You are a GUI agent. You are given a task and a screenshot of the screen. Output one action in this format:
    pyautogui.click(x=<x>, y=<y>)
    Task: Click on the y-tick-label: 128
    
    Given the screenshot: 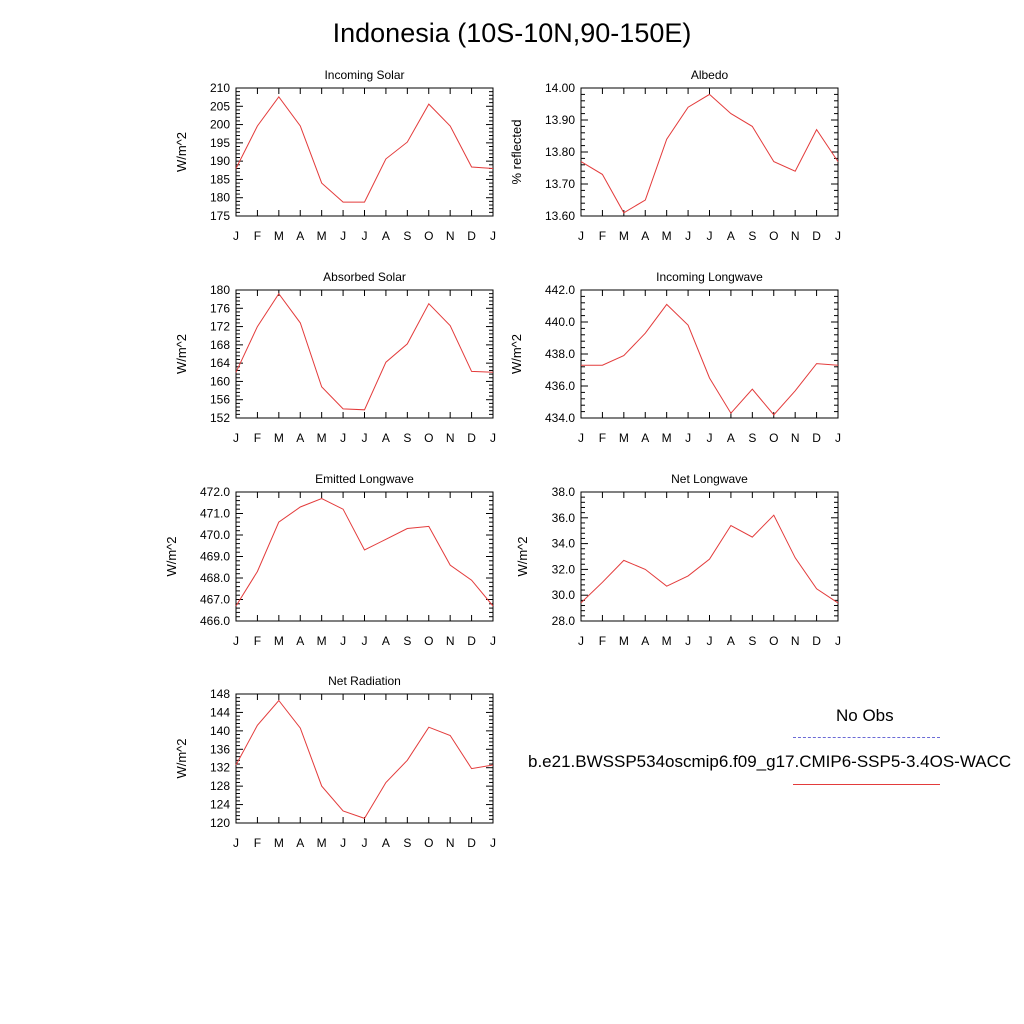 What is the action you would take?
    pyautogui.click(x=220, y=786)
    